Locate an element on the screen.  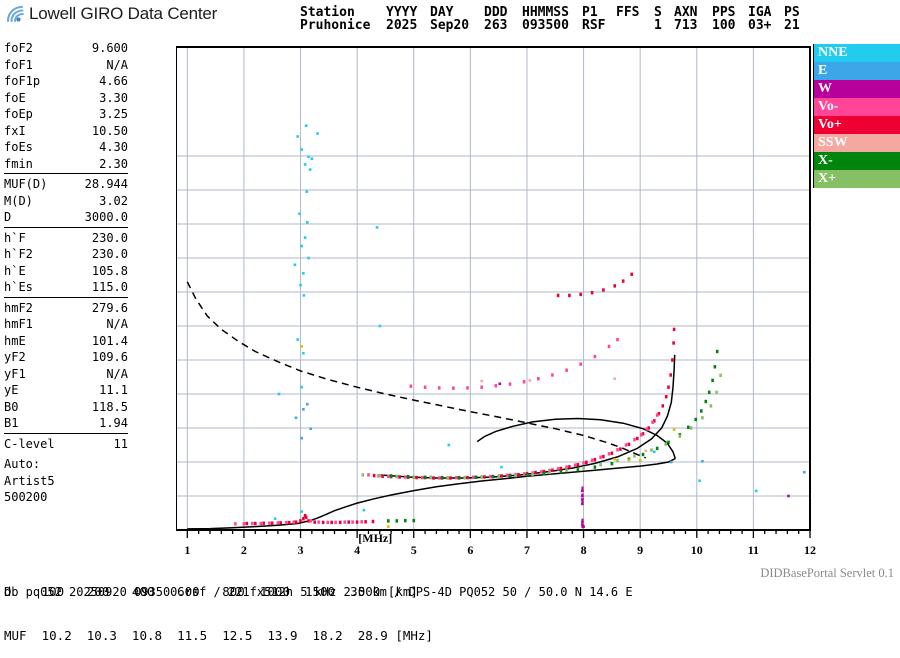
curve-electron-density-profile-solid-n-h- is located at coordinates (431, 493).